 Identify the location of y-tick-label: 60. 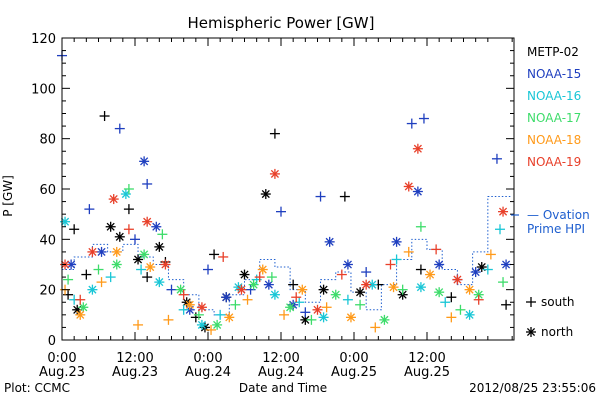
(47, 190).